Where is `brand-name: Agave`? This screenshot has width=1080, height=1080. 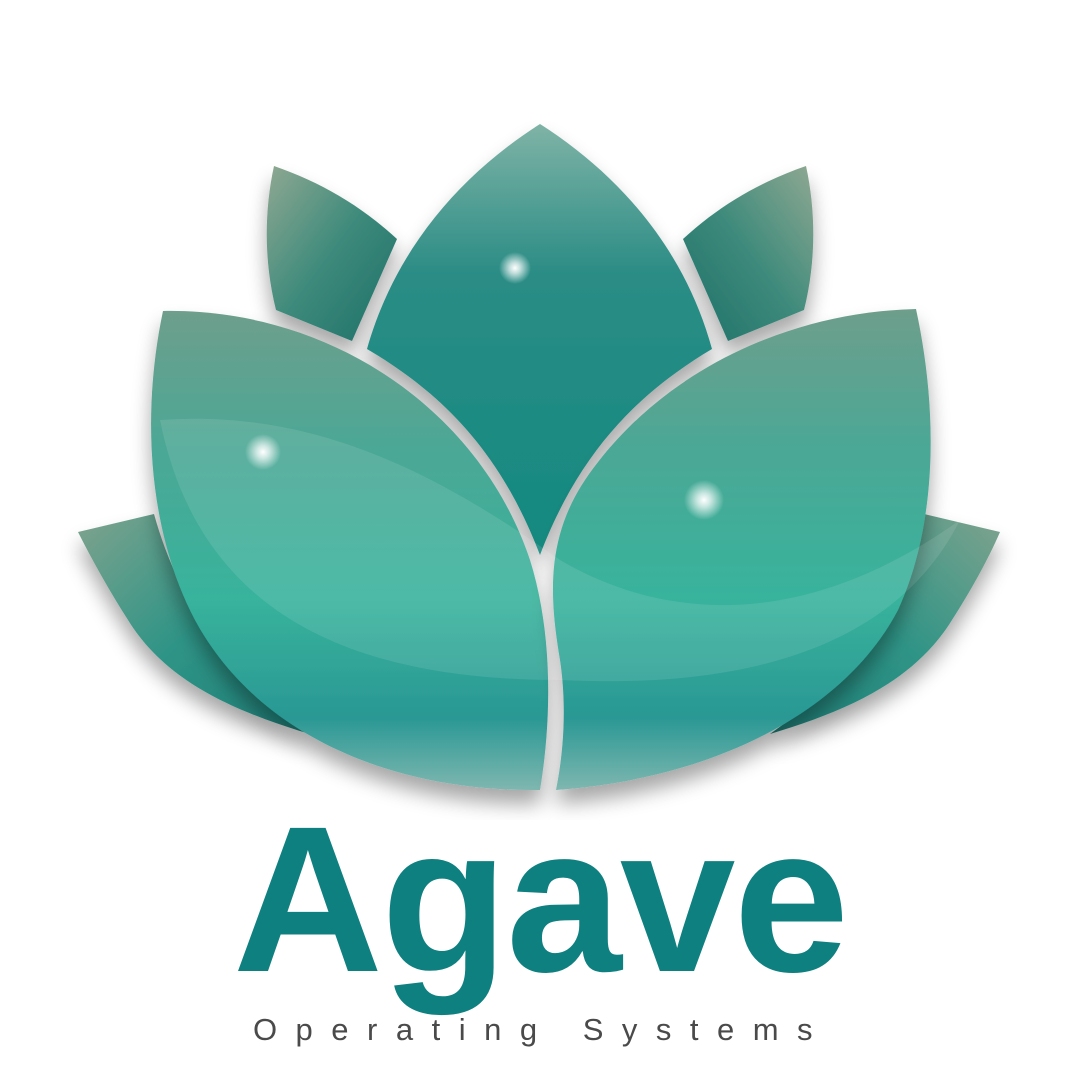 brand-name: Agave is located at coordinates (540, 900).